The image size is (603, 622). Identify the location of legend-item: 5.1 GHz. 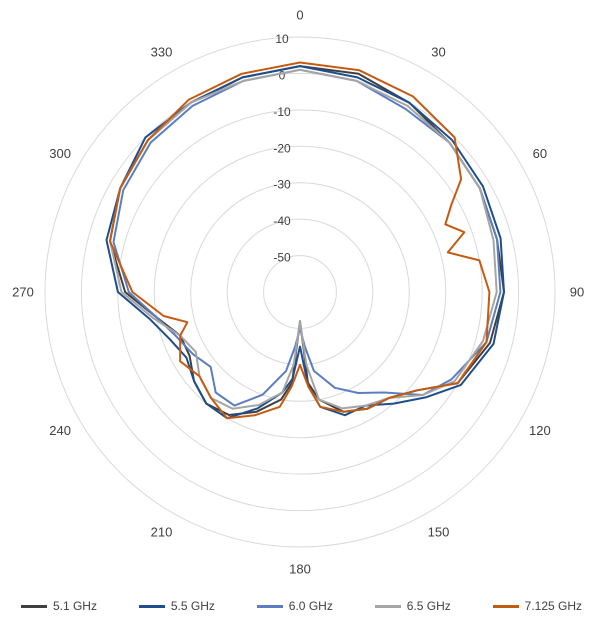
(58, 606).